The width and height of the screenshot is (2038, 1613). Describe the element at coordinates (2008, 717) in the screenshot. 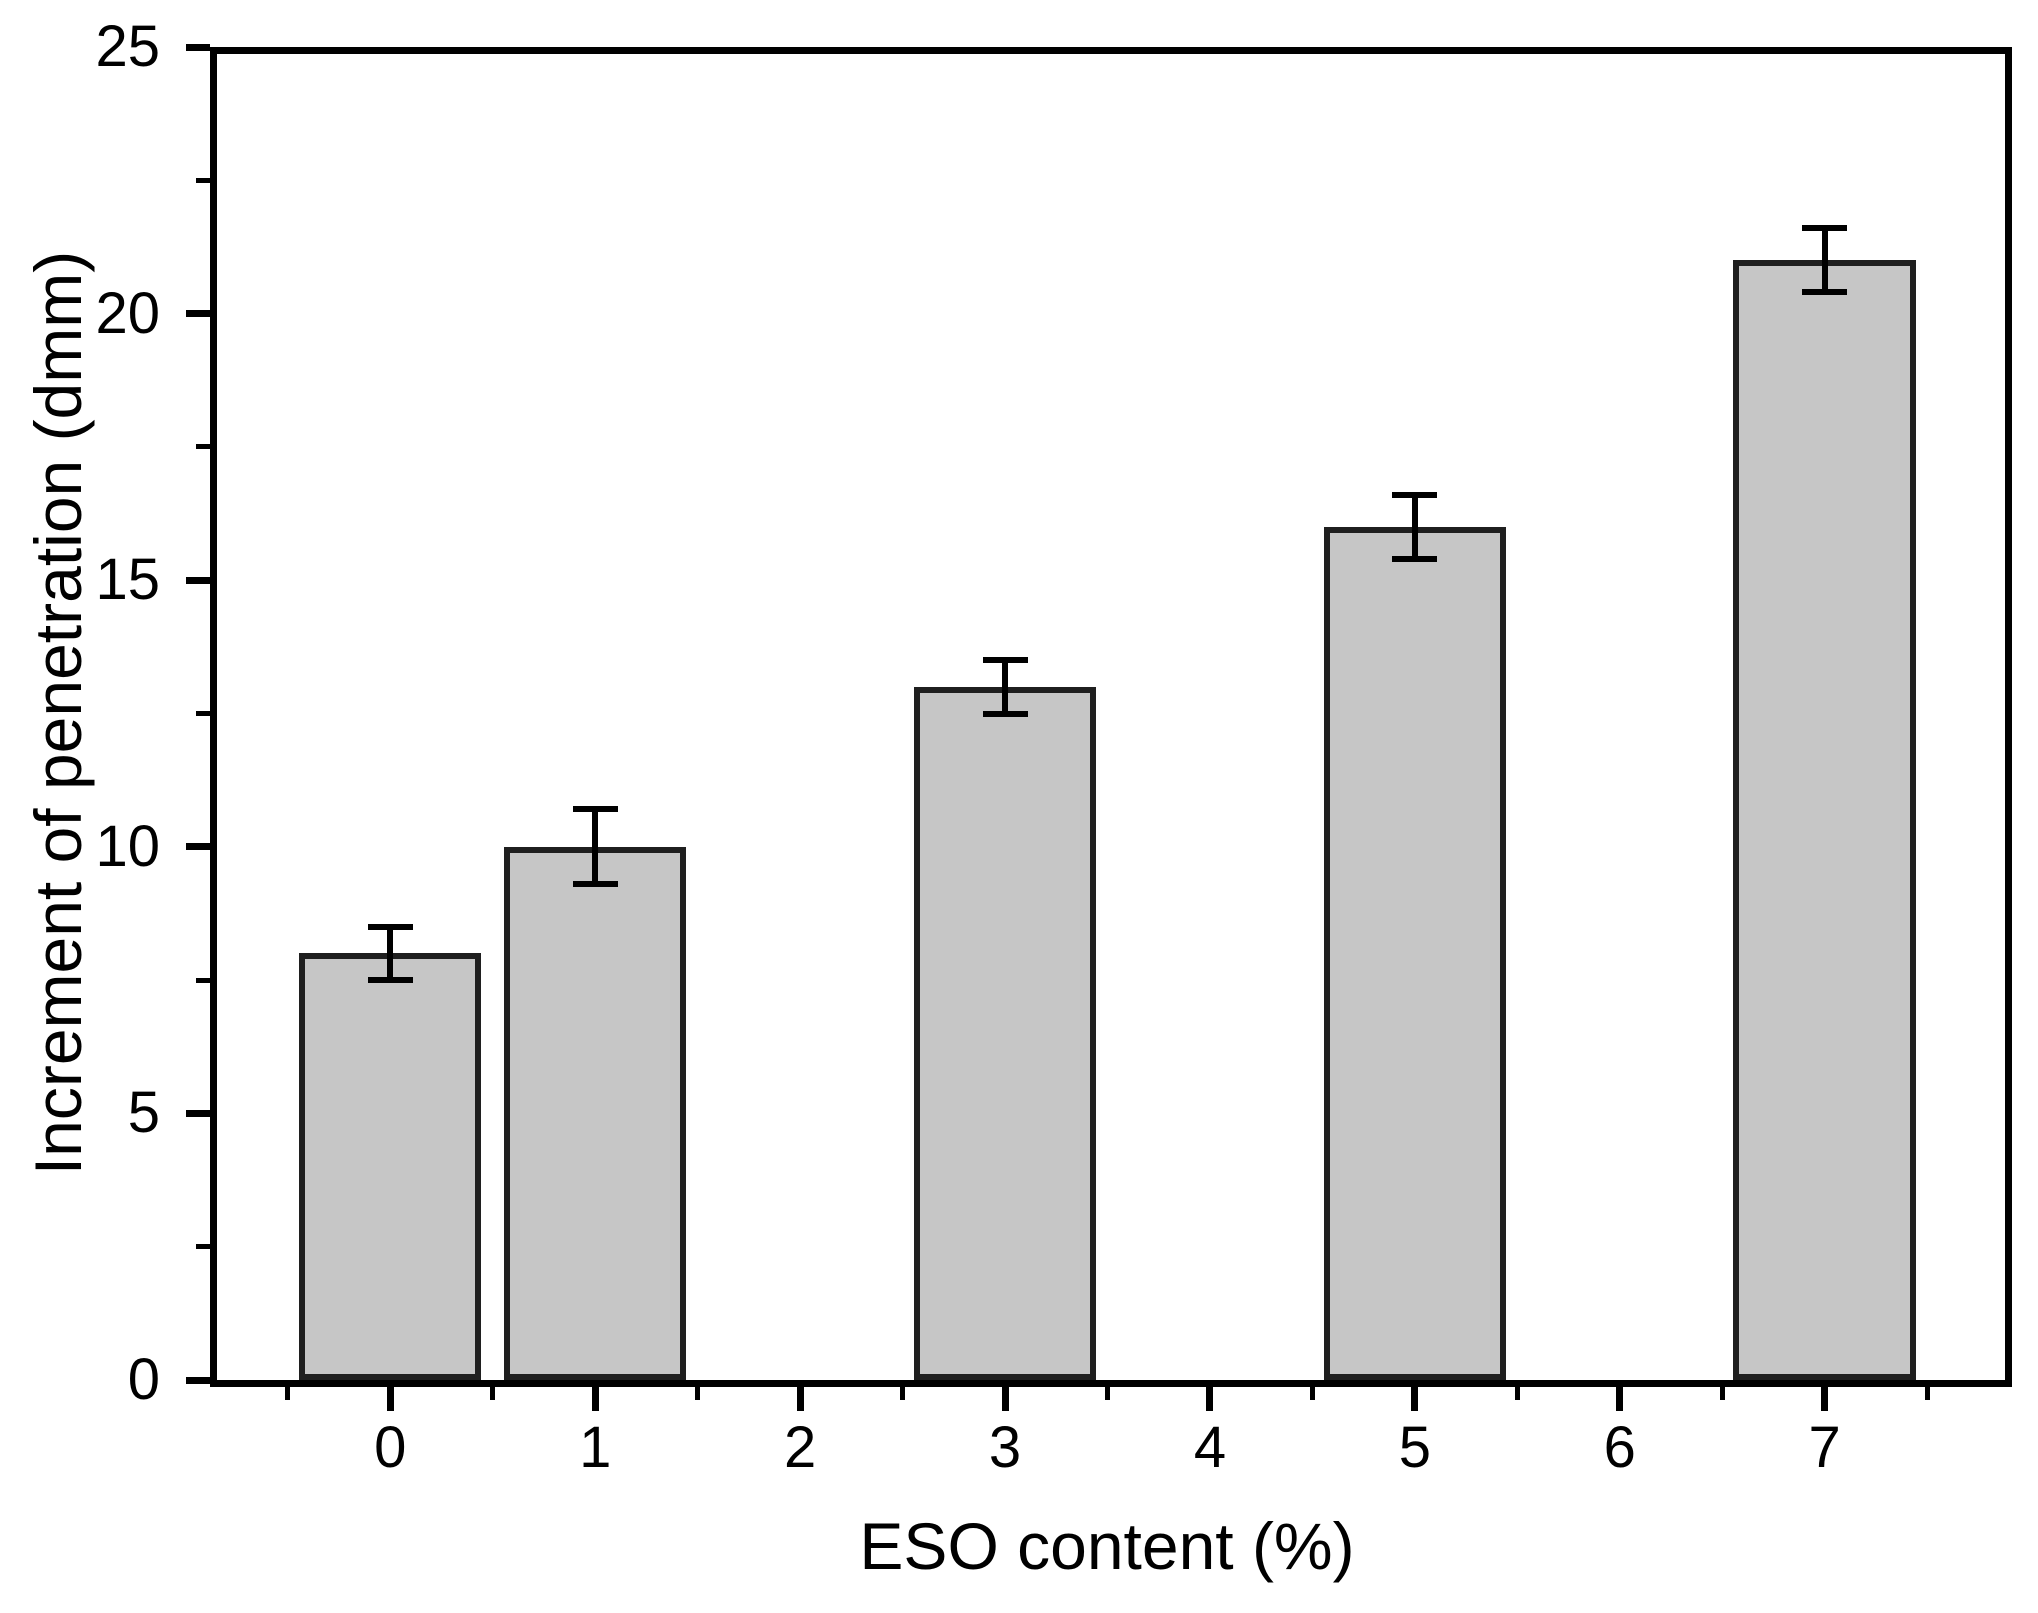

I see `plot-right-spine` at that location.